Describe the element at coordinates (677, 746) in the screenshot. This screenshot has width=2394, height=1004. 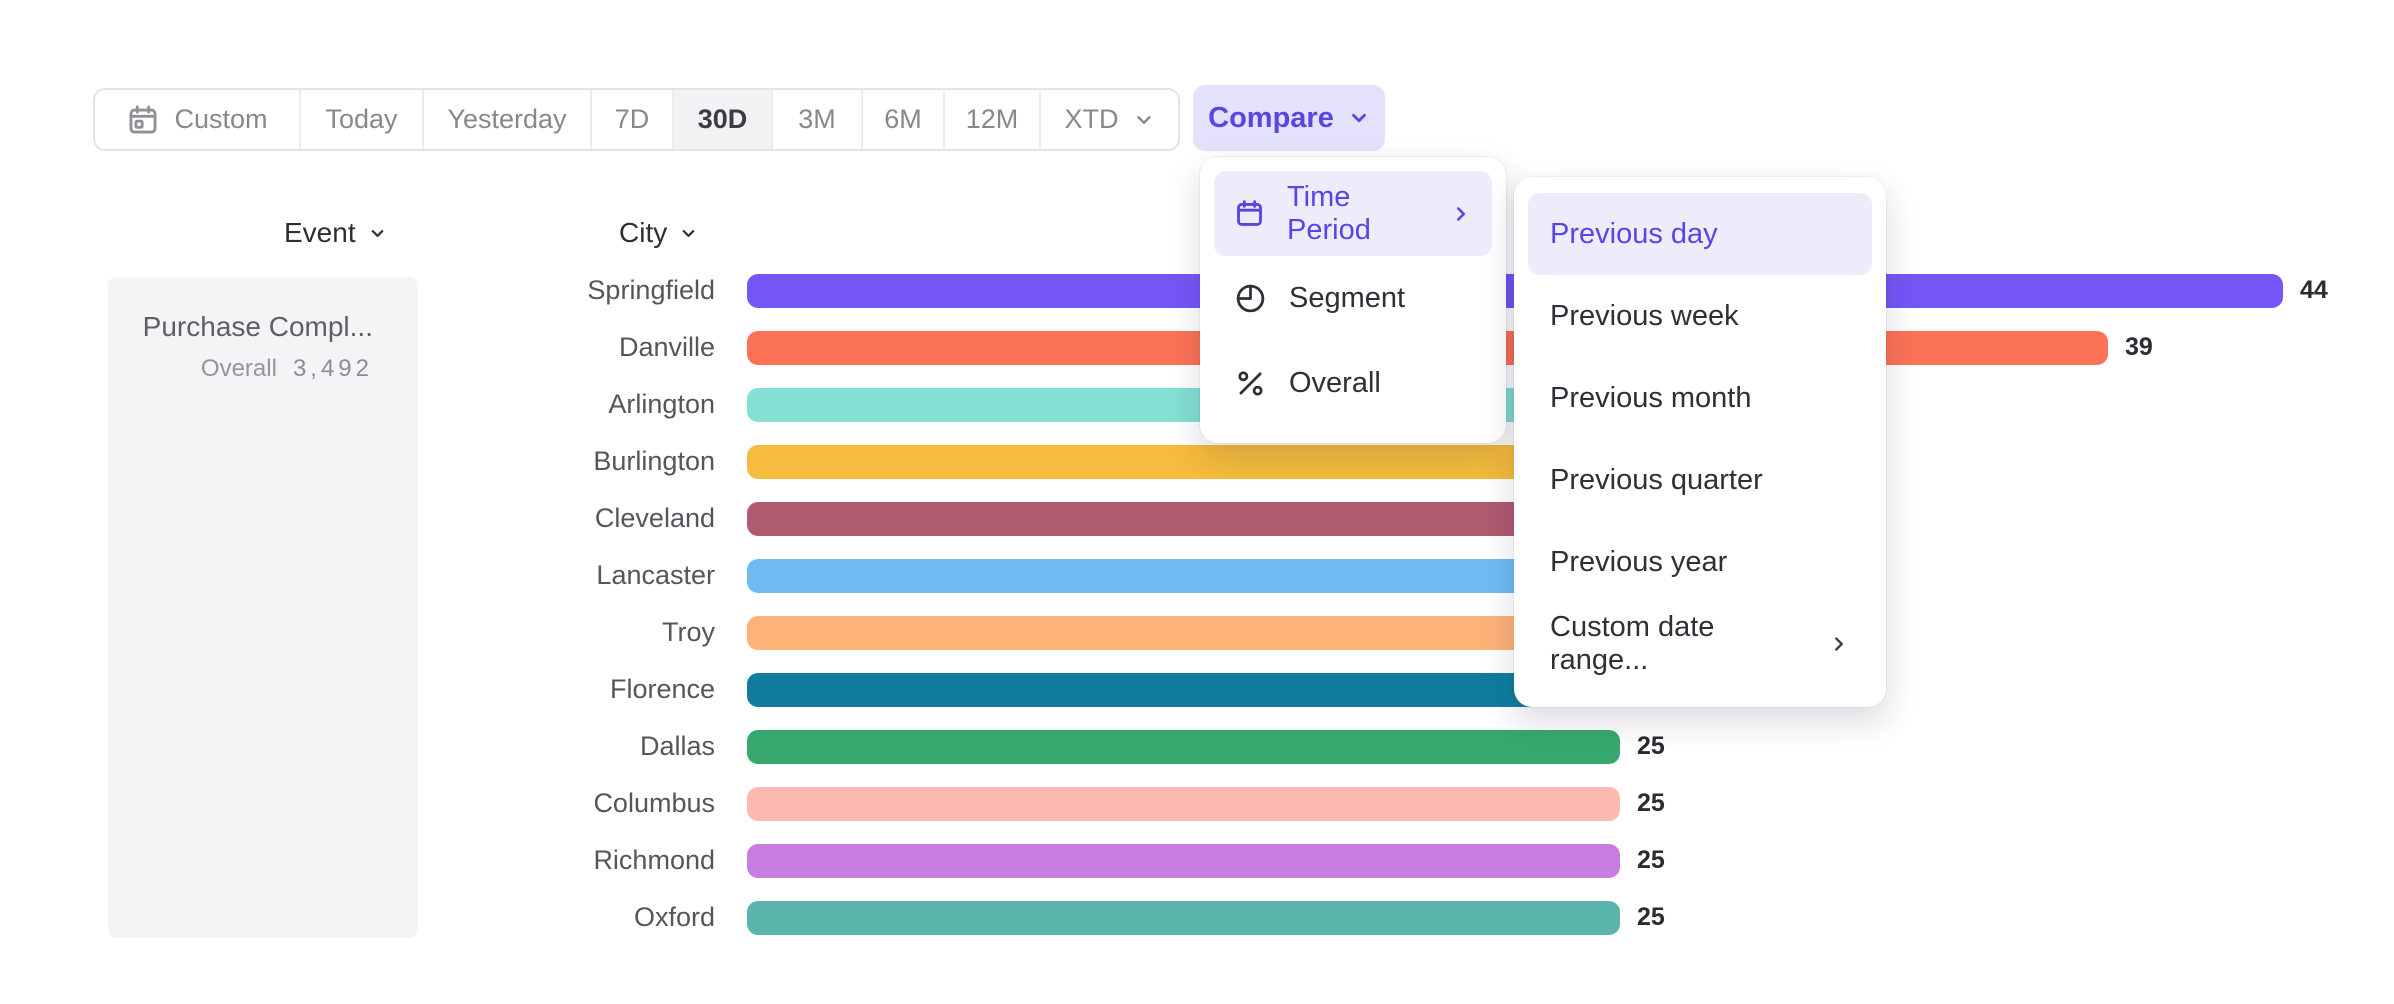
I see `category-label: Dallas` at that location.